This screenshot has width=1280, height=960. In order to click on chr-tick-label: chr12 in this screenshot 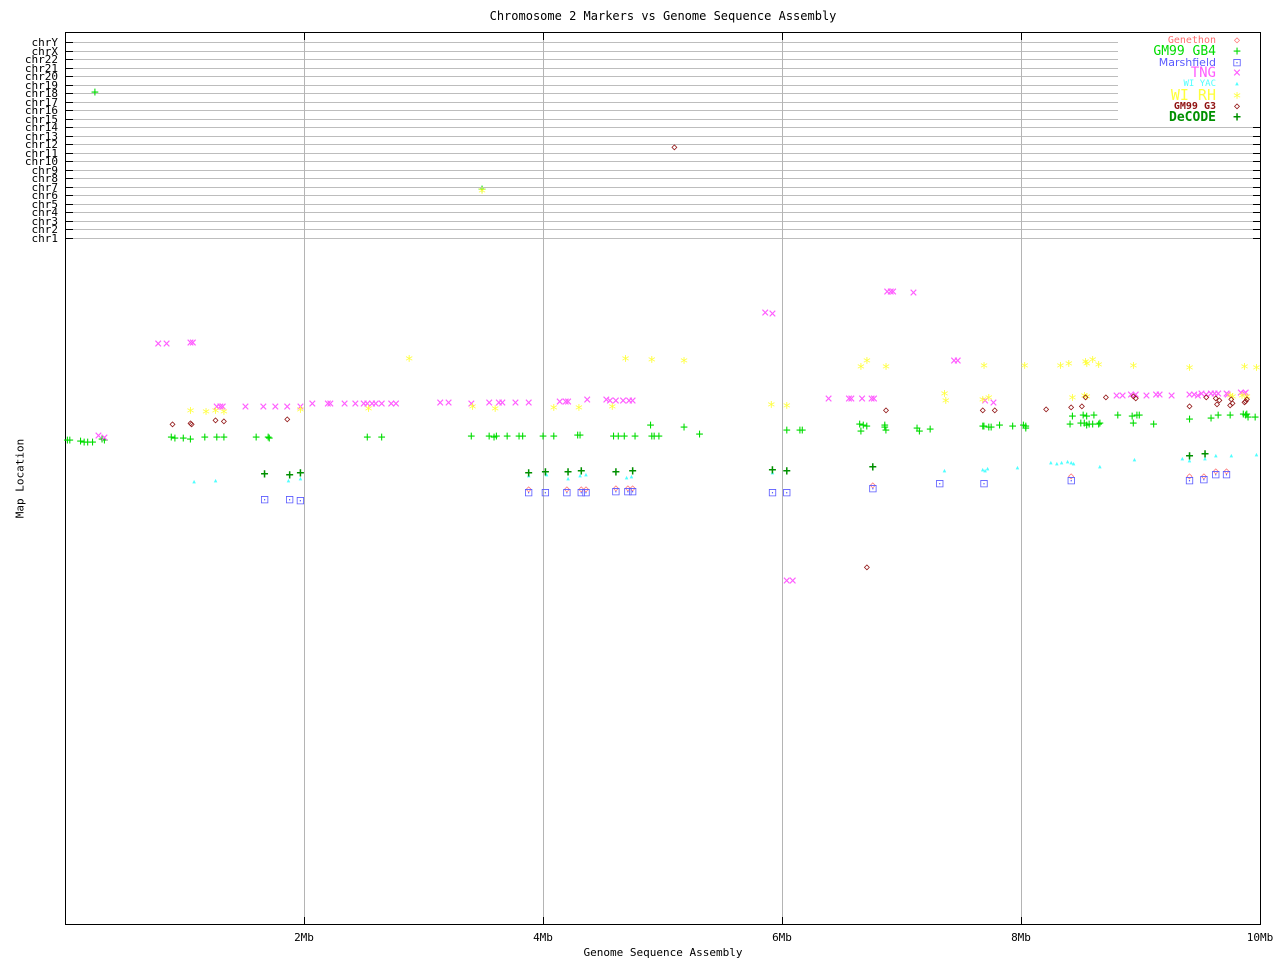, I will do `click(41, 144)`.